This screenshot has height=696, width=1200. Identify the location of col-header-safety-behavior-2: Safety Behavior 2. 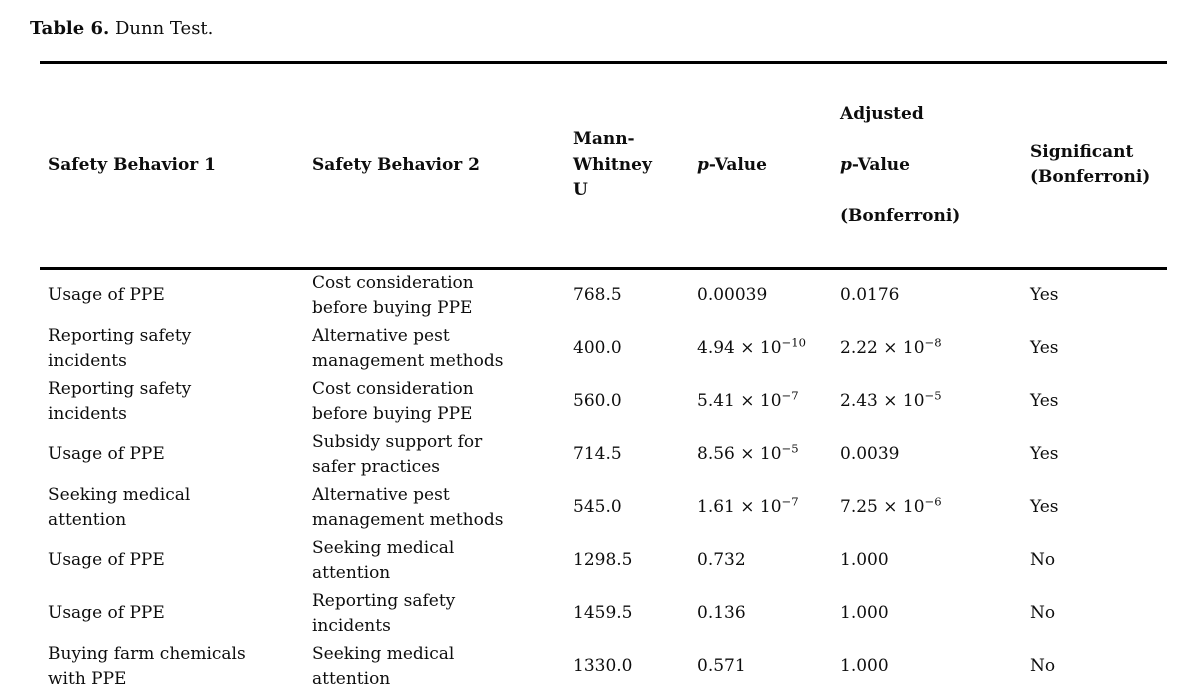
(434, 166).